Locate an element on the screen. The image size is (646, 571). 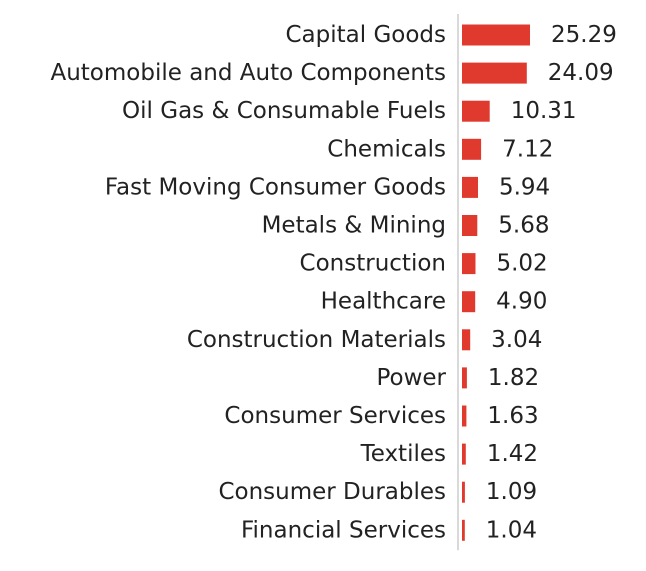
category-label: Fast Moving Consumer Goods is located at coordinates (275, 187).